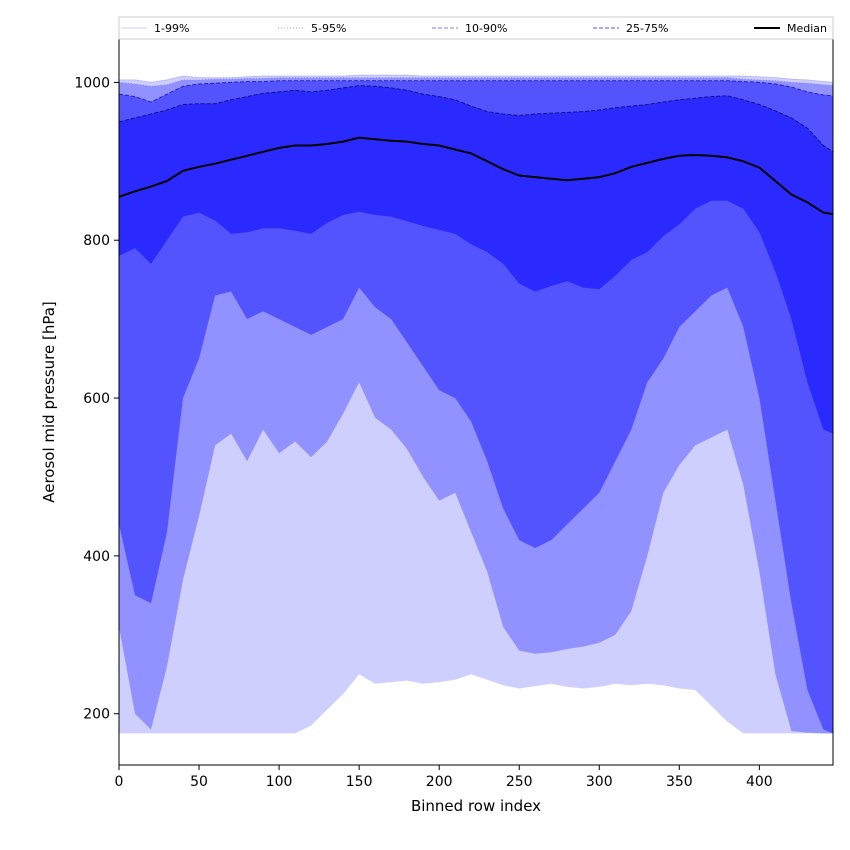  Describe the element at coordinates (519, 782) in the screenshot. I see `x-tick-label: 250` at that location.